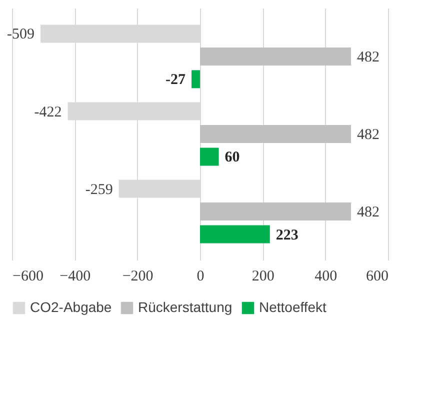 The height and width of the screenshot is (416, 438). Describe the element at coordinates (232, 158) in the screenshot. I see `data-label: 60` at that location.